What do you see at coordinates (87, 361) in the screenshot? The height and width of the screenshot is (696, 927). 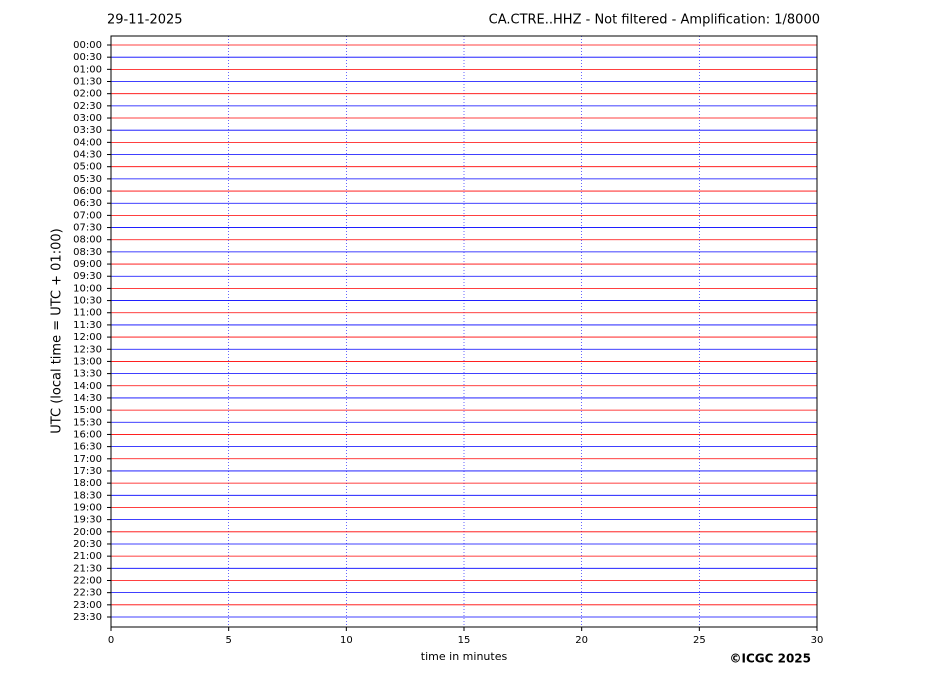 I see `y-tick-label: 13:00` at bounding box center [87, 361].